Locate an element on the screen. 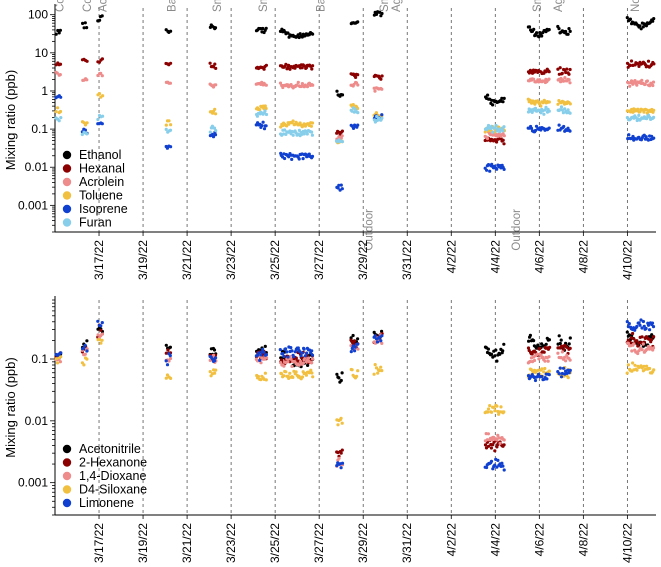 The image size is (661, 567). event-annotation: Aged smoke is located at coordinates (397, 6).